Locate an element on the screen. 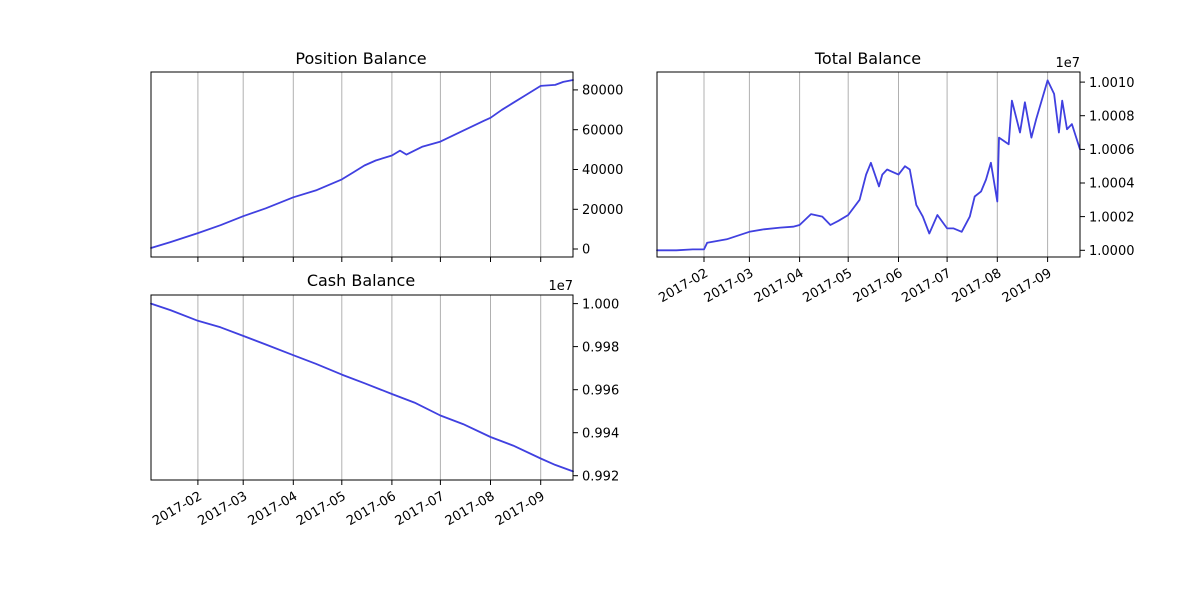 The image size is (1200, 600). position-balance-y-tick-label: 20000 is located at coordinates (602, 210).